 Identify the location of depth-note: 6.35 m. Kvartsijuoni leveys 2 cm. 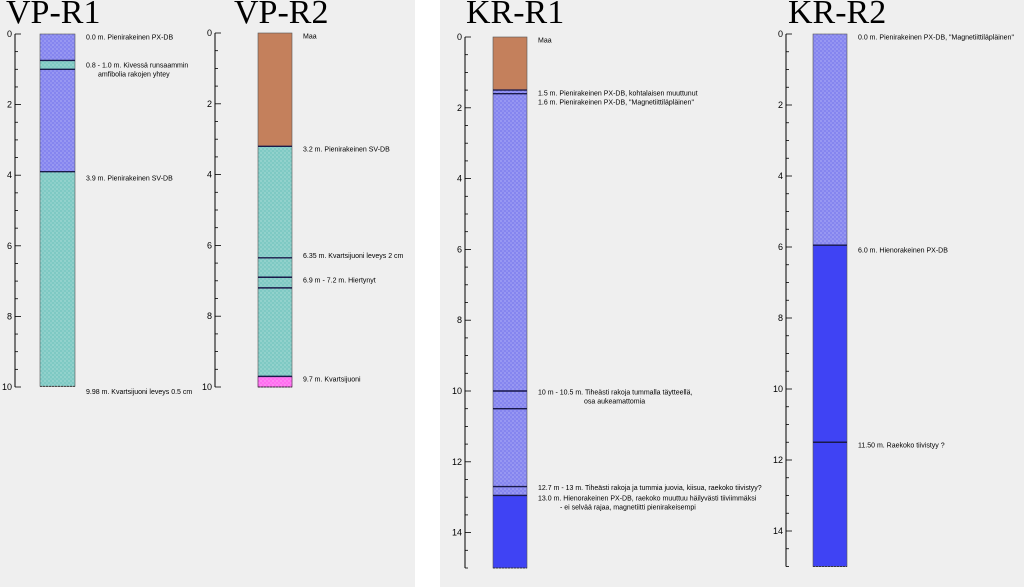
(353, 256).